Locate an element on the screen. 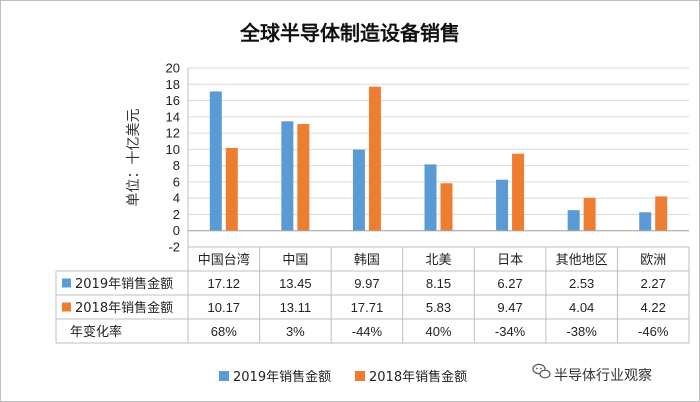  table-cell: 4.04 is located at coordinates (581, 307).